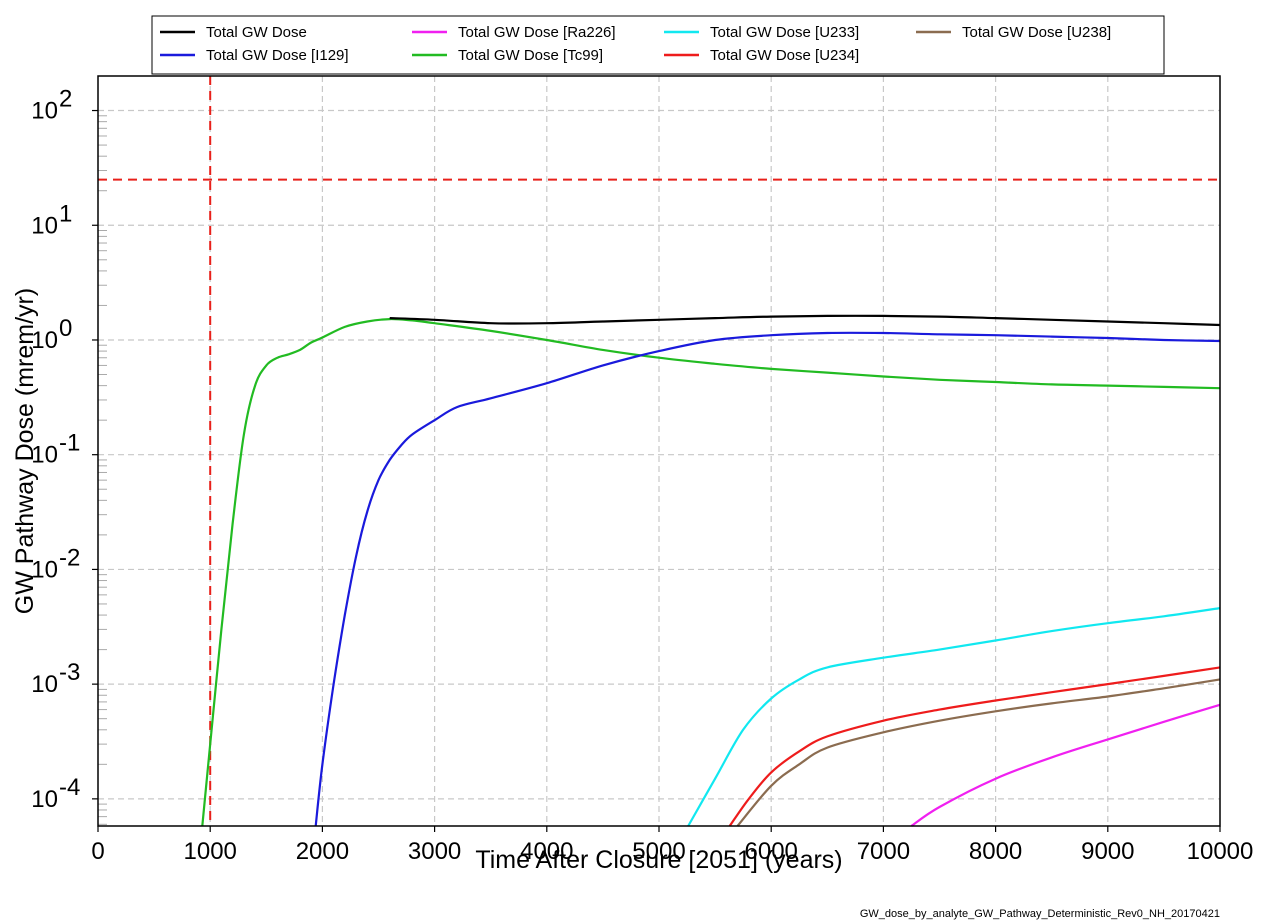 The image size is (1267, 923). Describe the element at coordinates (1036, 32) in the screenshot. I see `legend-label: Total GW Dose [U238]` at that location.